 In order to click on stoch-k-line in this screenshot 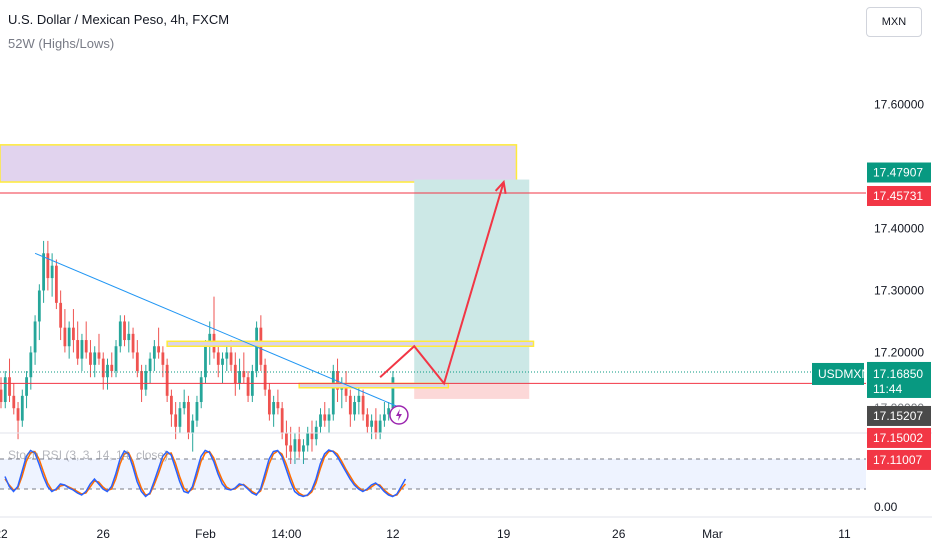, I will do `click(205, 473)`.